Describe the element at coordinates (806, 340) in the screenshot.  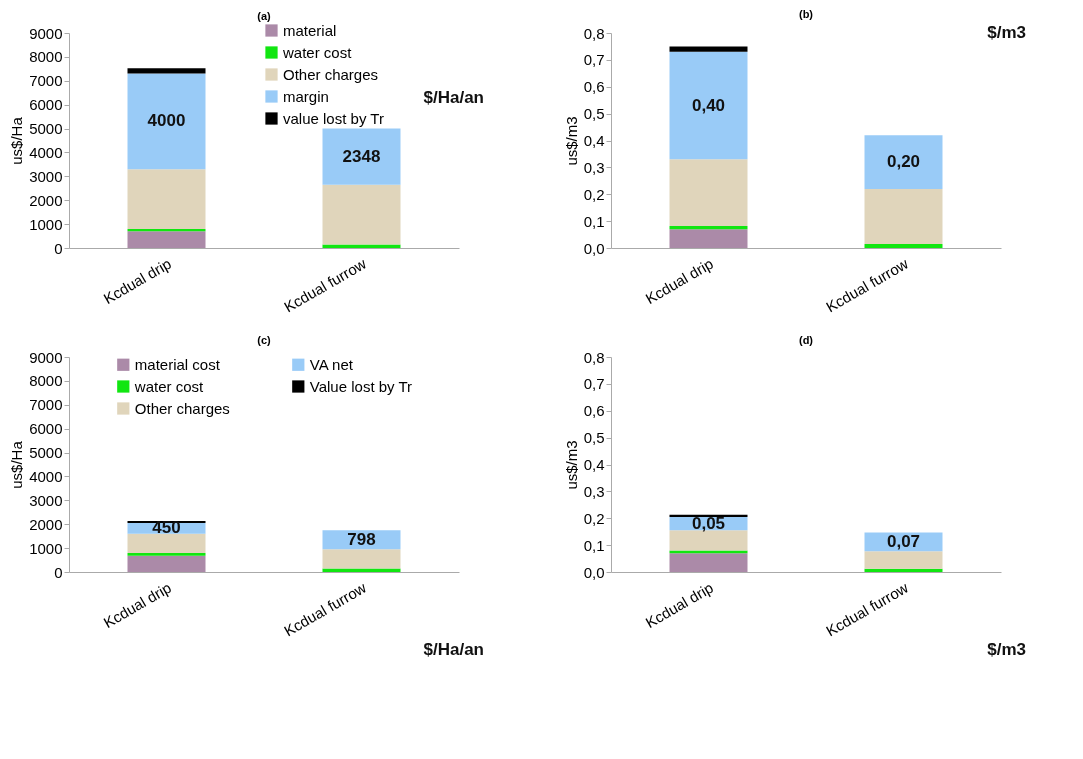
I see `chart-title: (d)` at that location.